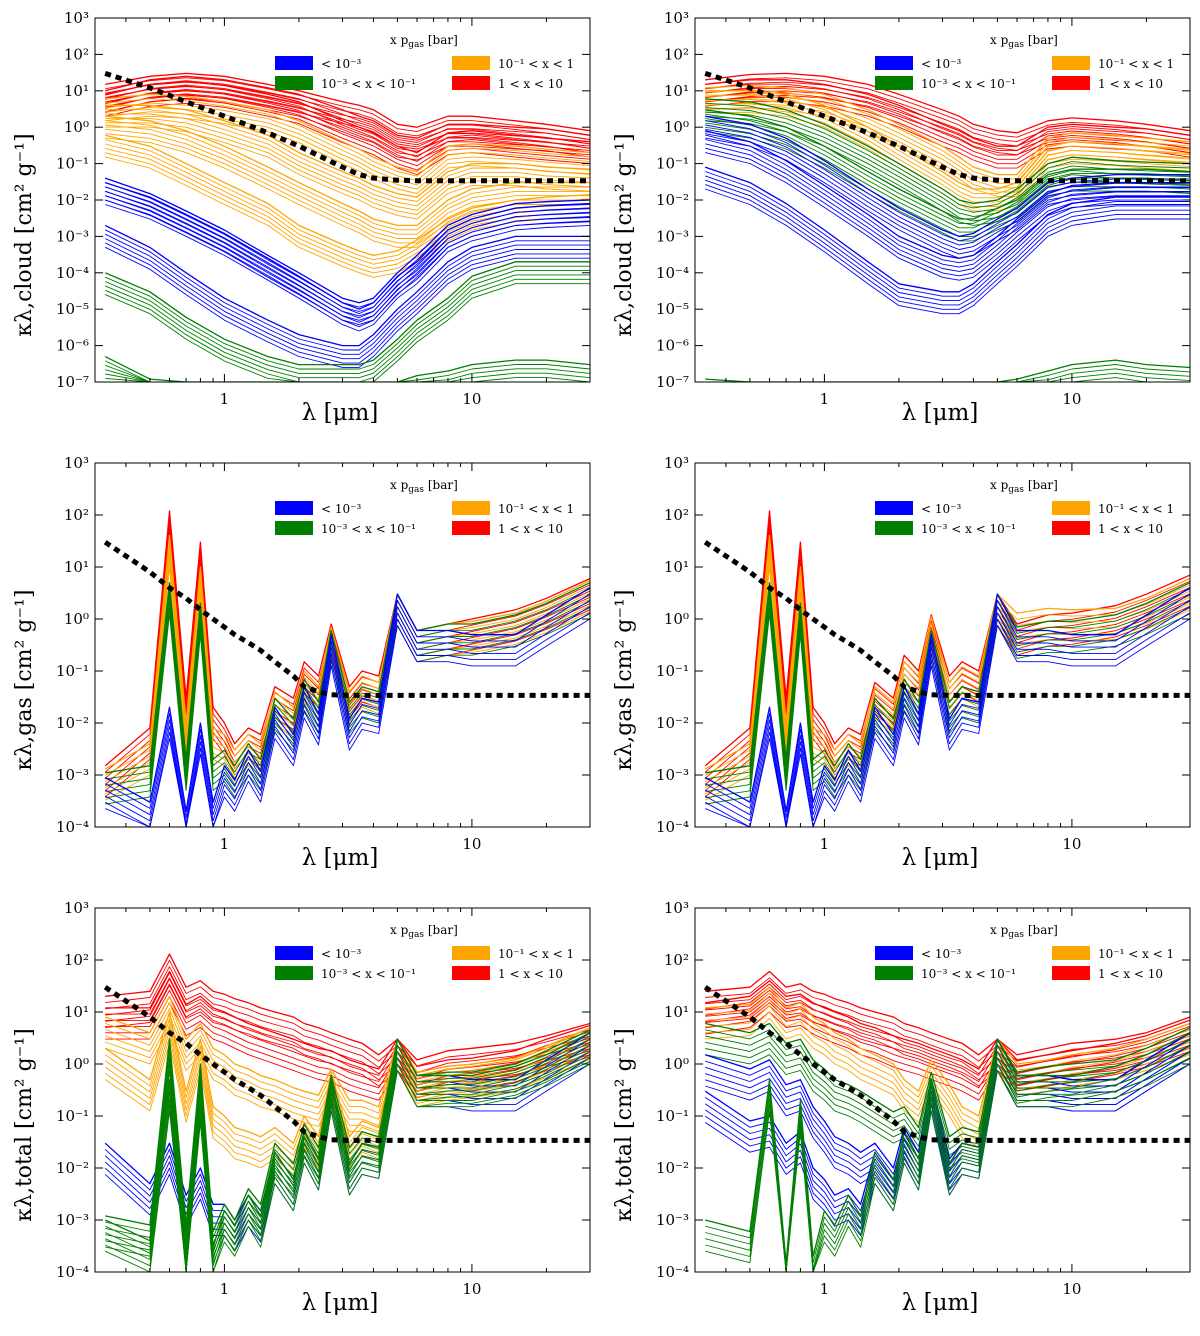 The width and height of the screenshot is (1200, 1336). What do you see at coordinates (76, 908) in the screenshot?
I see `y-tick-label: 10³` at bounding box center [76, 908].